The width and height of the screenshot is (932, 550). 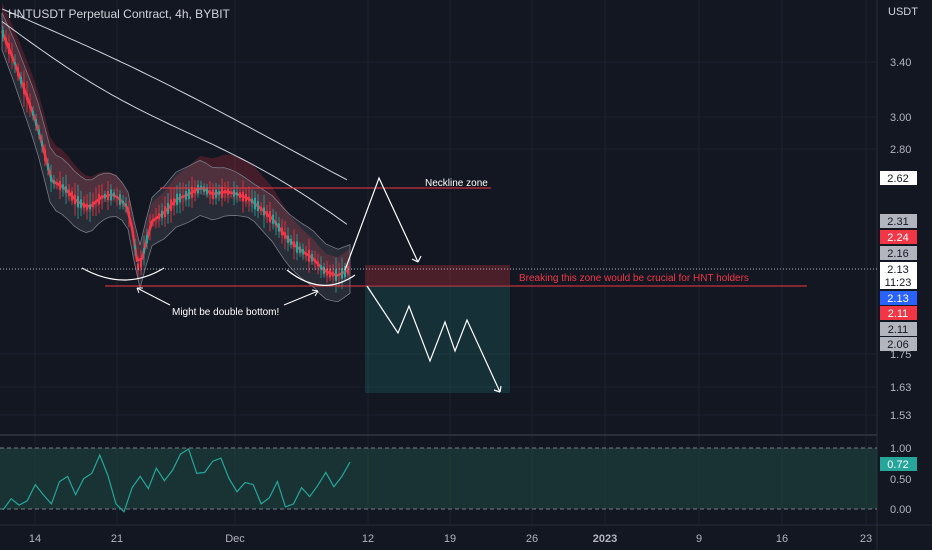 What do you see at coordinates (381, 223) in the screenshot?
I see `projection-up` at bounding box center [381, 223].